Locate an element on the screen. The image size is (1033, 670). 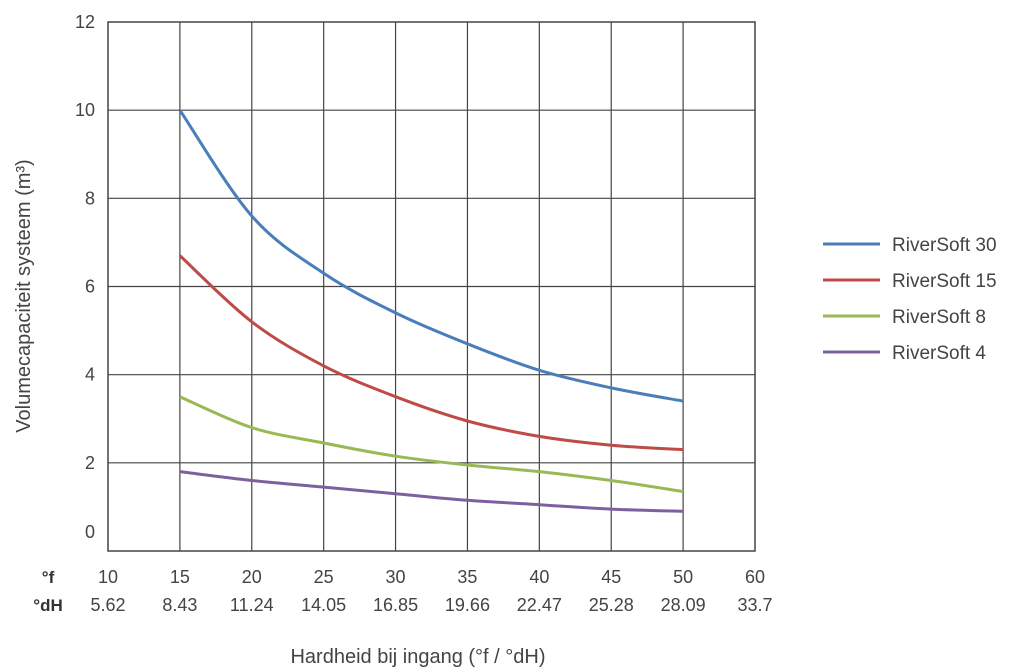
y-tick-label: 8 is located at coordinates (90, 198).